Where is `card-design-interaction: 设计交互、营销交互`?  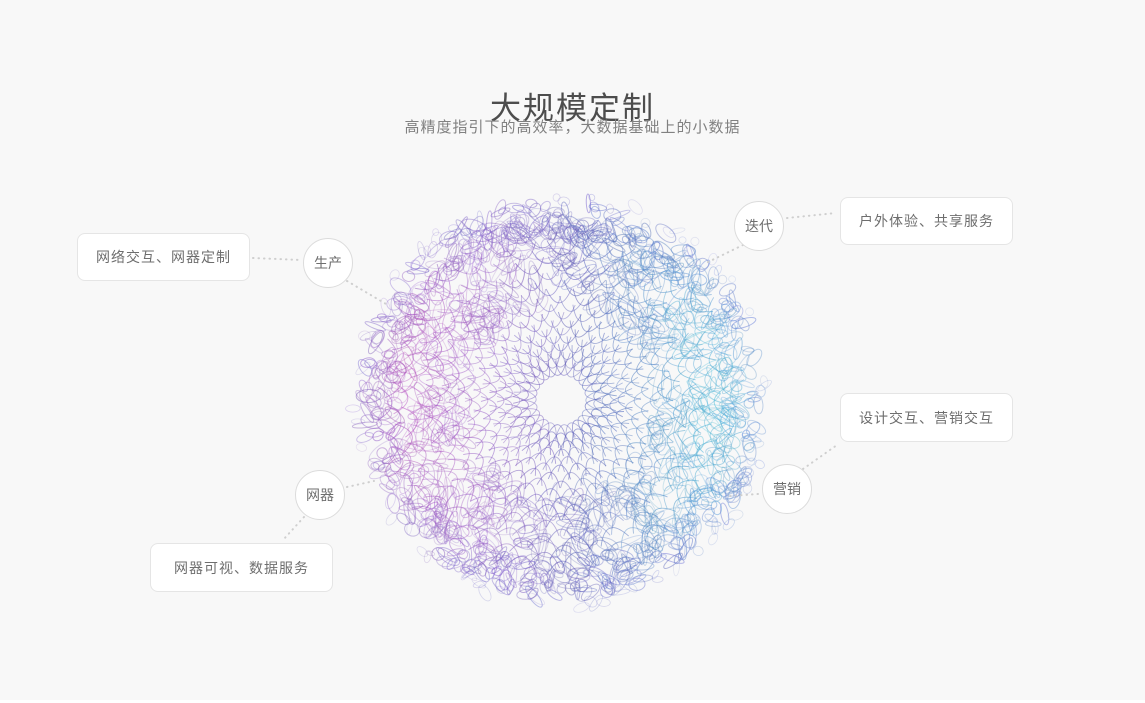
card-design-interaction: 设计交互、营销交互 is located at coordinates (926, 417).